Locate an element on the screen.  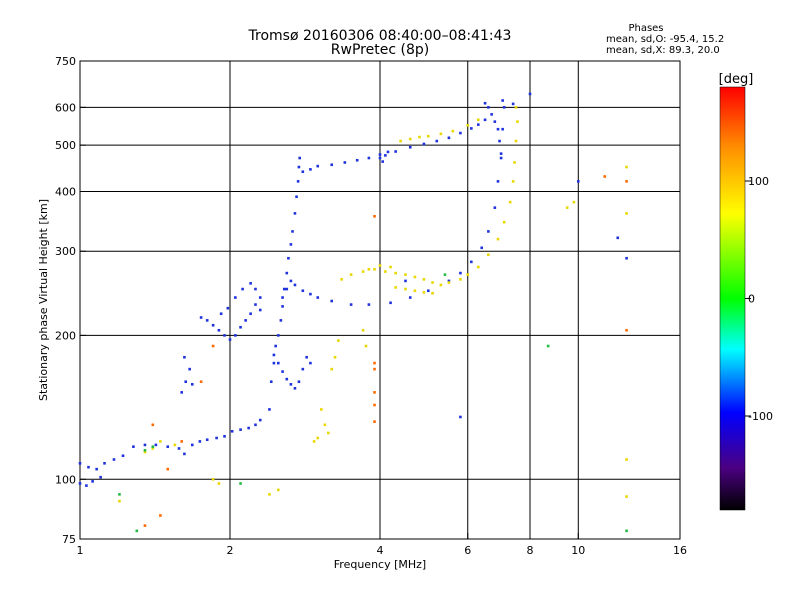
x-tick-label: 2 is located at coordinates (230, 550).